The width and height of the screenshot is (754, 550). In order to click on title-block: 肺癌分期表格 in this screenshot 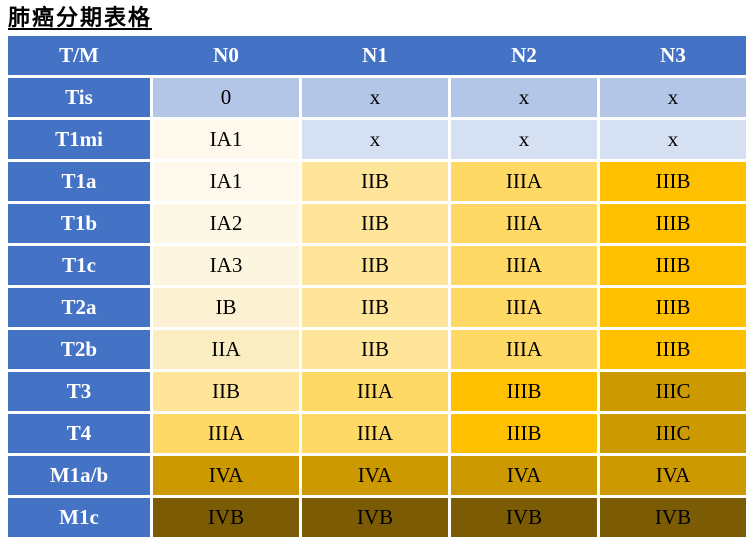, I will do `click(377, 18)`.